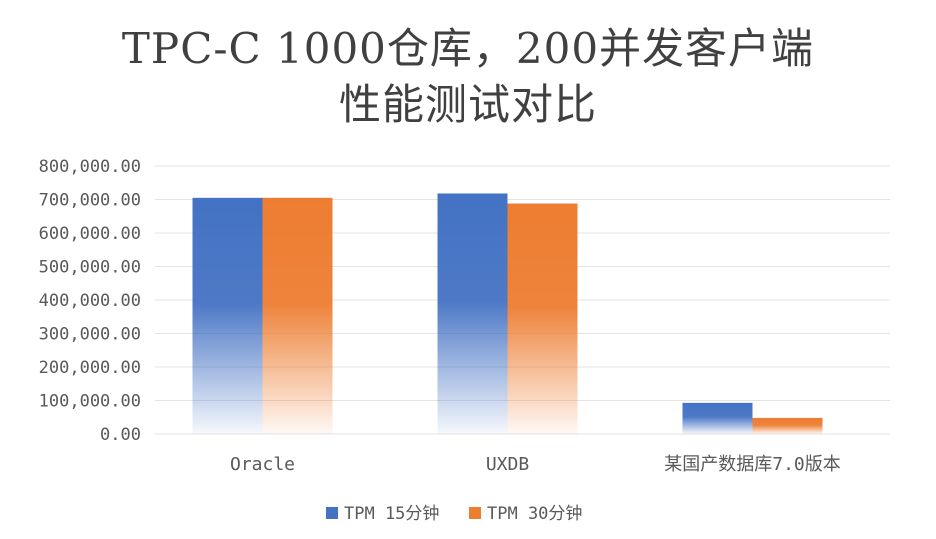  Describe the element at coordinates (262, 464) in the screenshot. I see `x-tick-label: Oracle` at that location.